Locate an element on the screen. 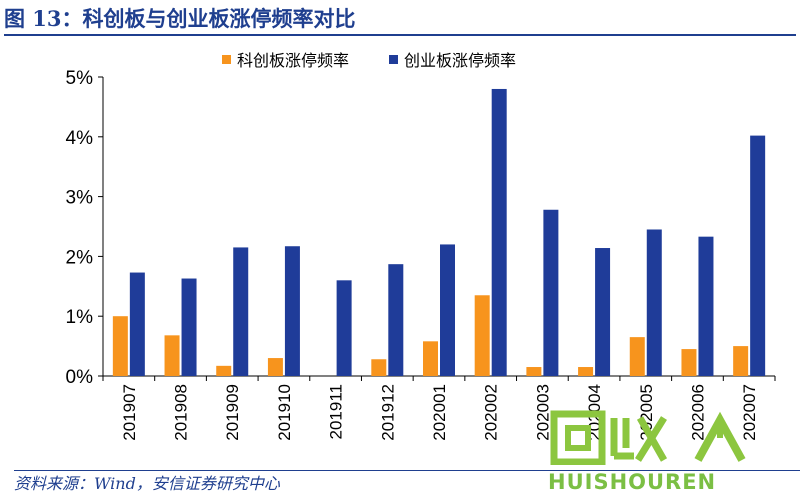  y-tick-label: 4% is located at coordinates (80, 138).